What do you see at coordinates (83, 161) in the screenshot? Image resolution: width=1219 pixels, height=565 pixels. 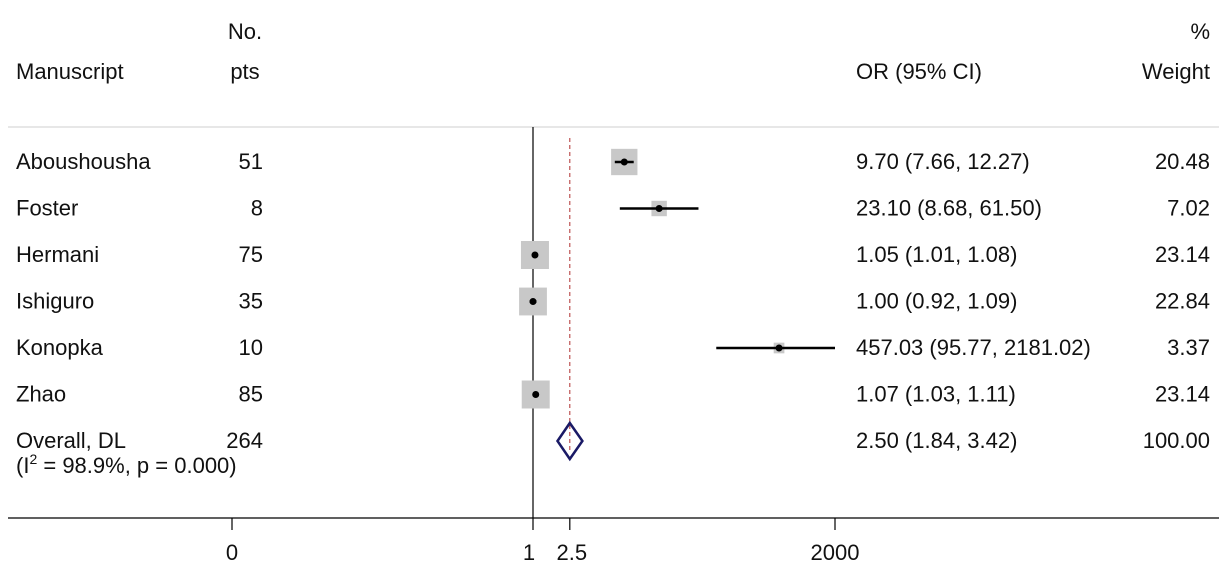 I see `study-label: Aboushousha` at bounding box center [83, 161].